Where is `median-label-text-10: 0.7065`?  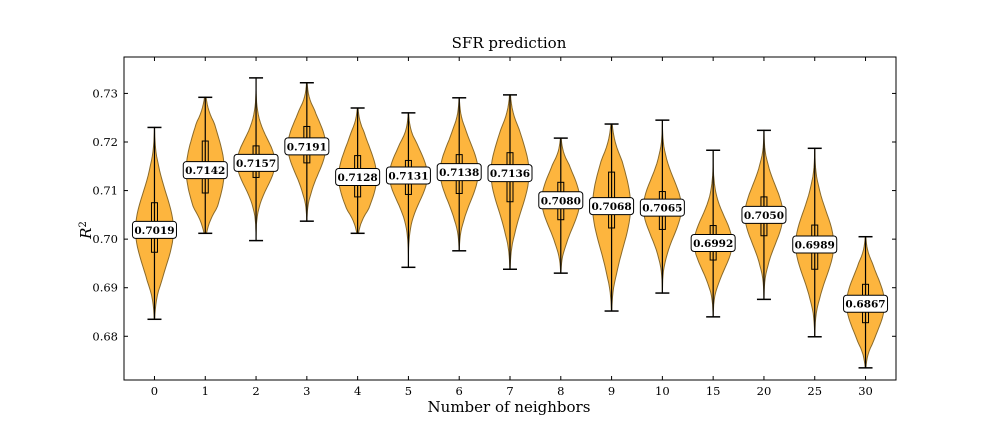
median-label-text-10: 0.7065 is located at coordinates (662, 209).